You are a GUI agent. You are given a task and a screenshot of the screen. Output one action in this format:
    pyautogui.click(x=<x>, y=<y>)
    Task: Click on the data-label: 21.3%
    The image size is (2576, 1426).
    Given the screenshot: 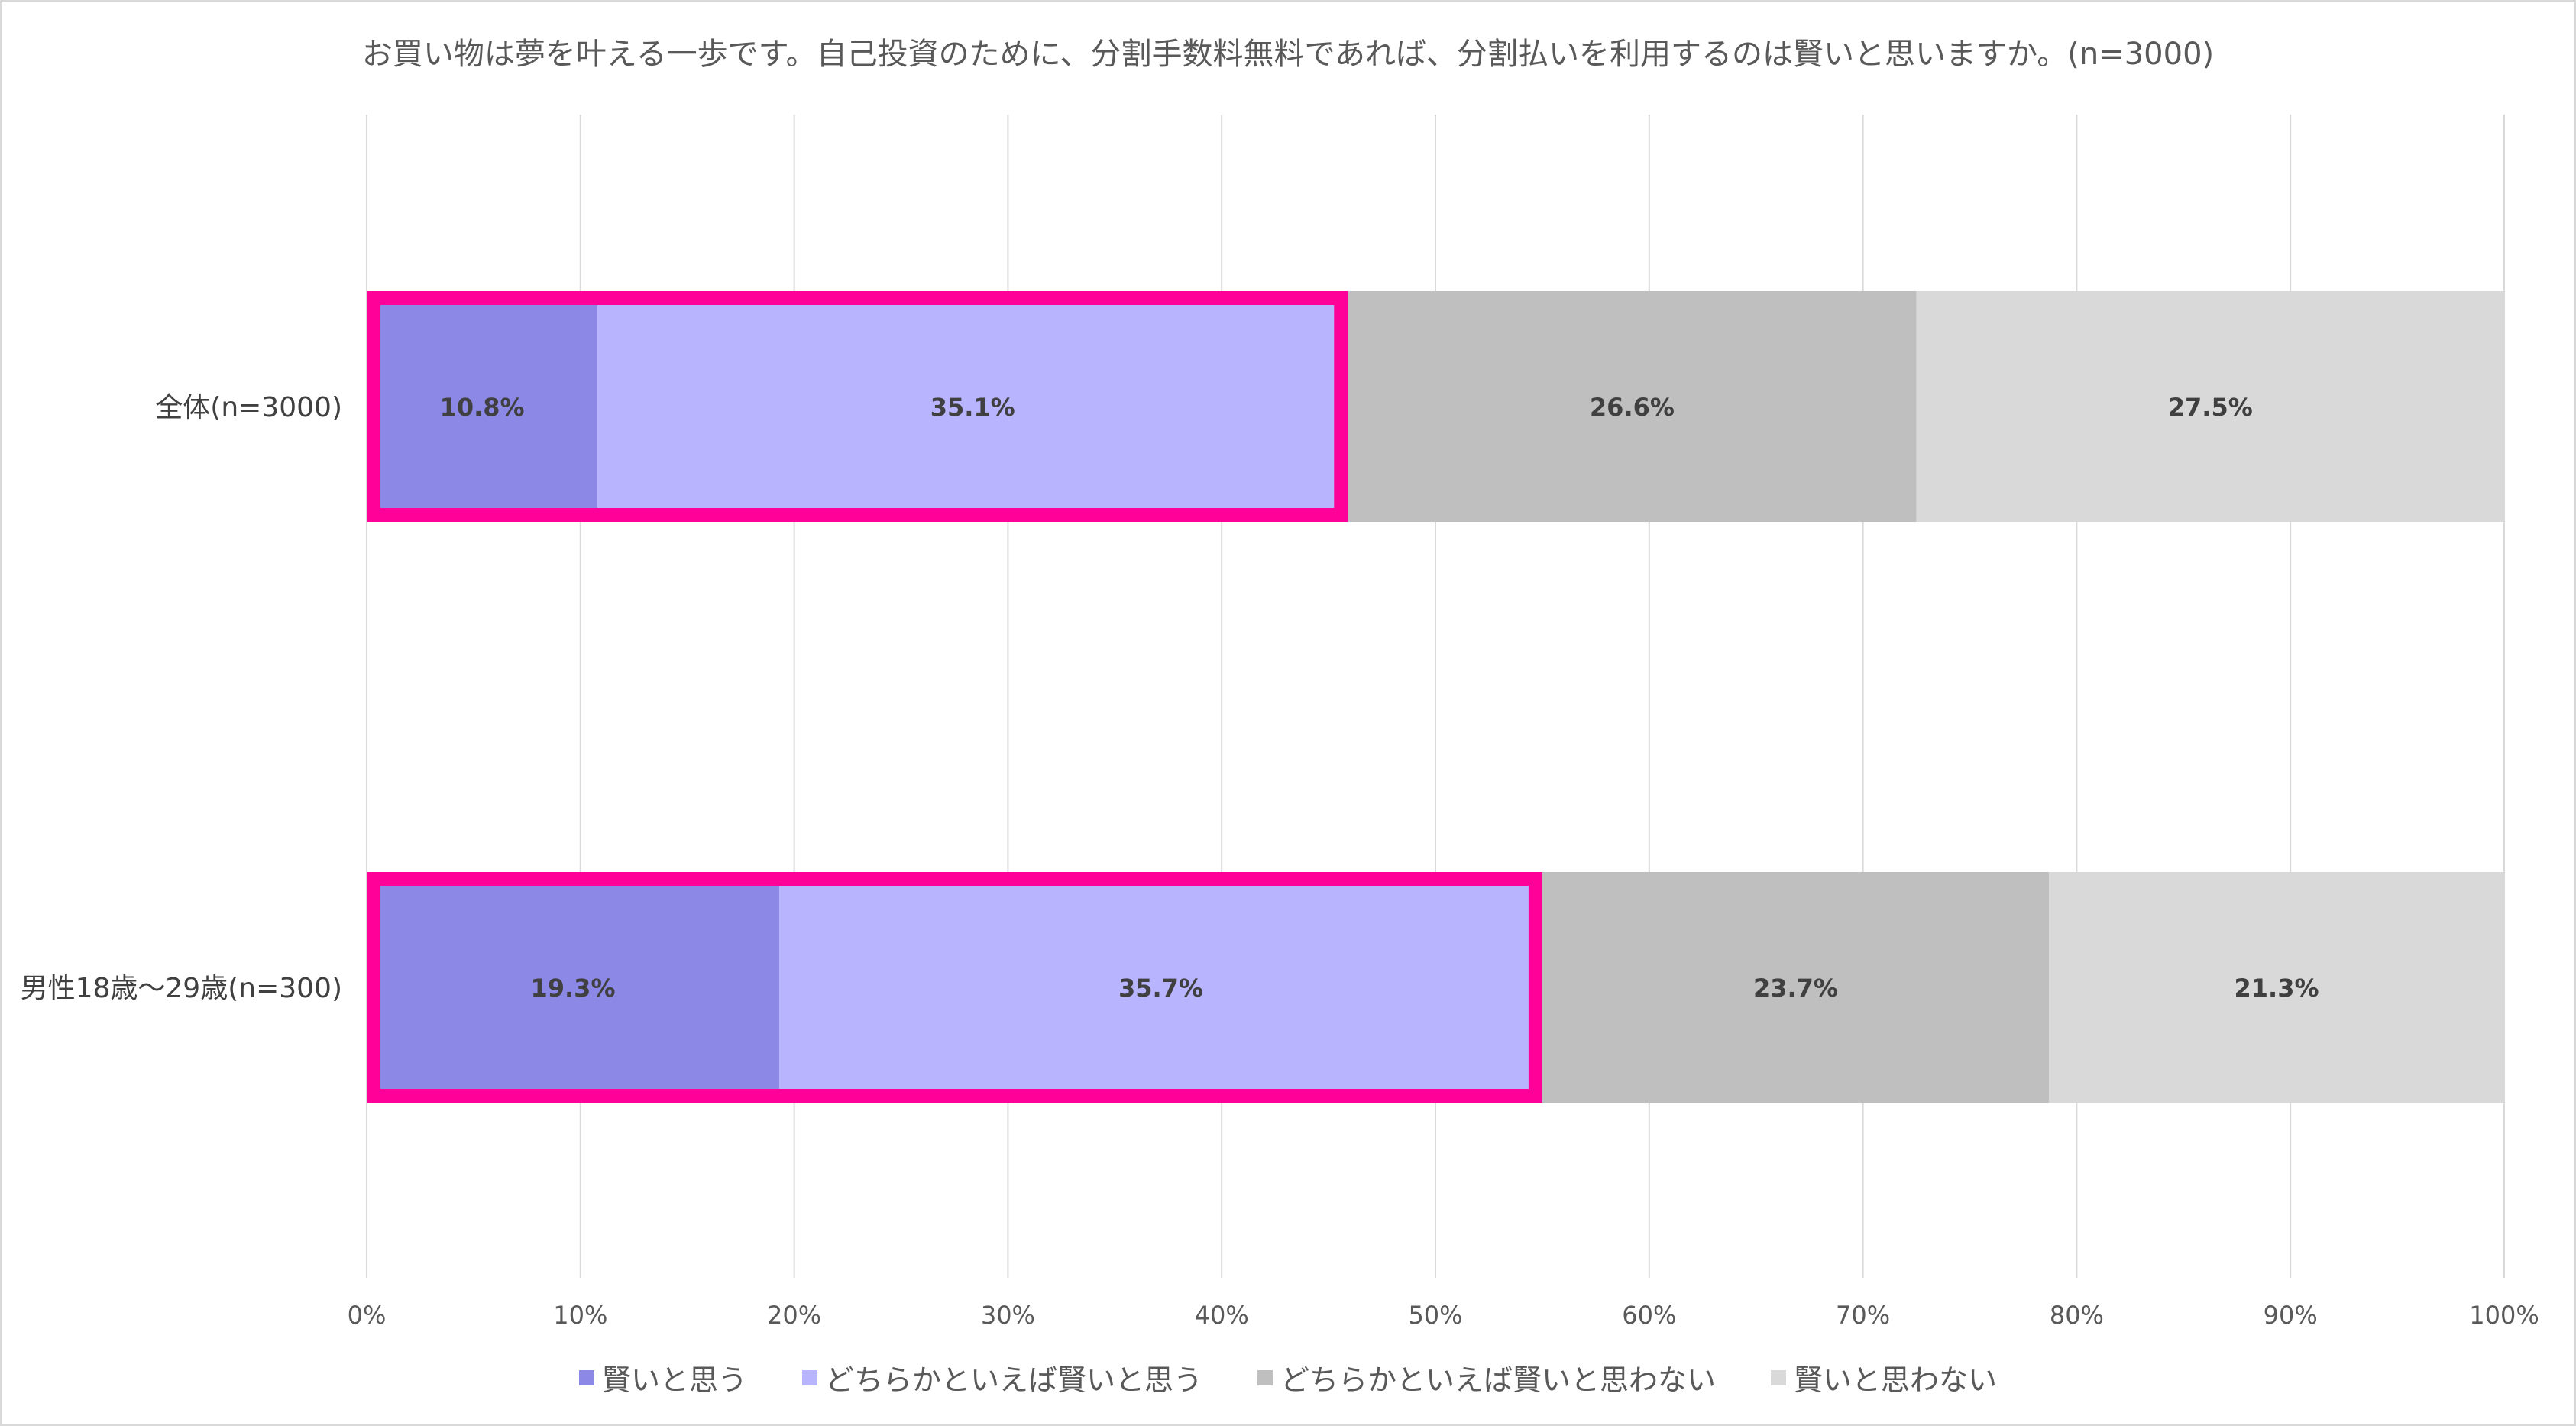 What is the action you would take?
    pyautogui.click(x=2277, y=988)
    